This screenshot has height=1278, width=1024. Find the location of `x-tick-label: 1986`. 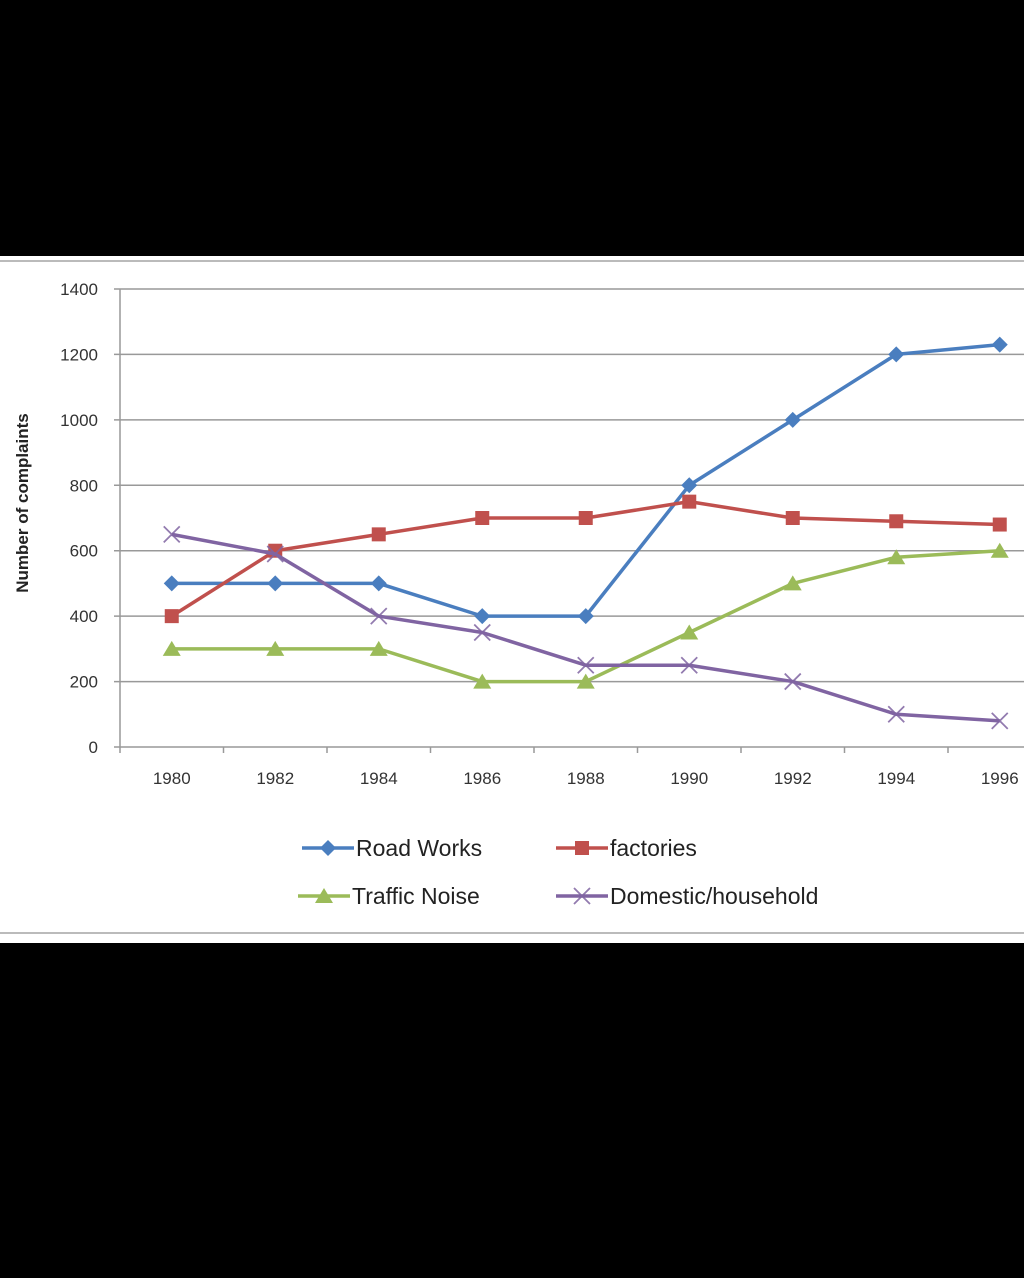

x-tick-label: 1986 is located at coordinates (482, 778).